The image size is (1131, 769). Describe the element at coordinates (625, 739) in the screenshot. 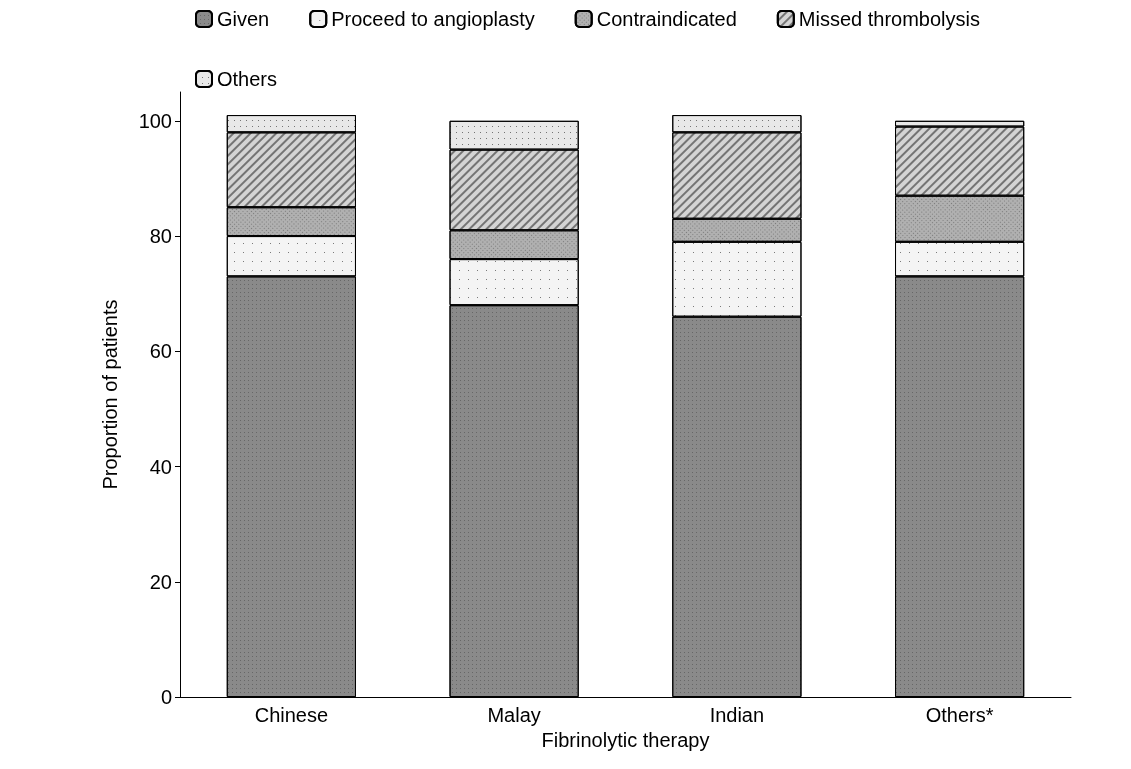

I see `x-axis-title: Fibrinolytic therapy` at that location.